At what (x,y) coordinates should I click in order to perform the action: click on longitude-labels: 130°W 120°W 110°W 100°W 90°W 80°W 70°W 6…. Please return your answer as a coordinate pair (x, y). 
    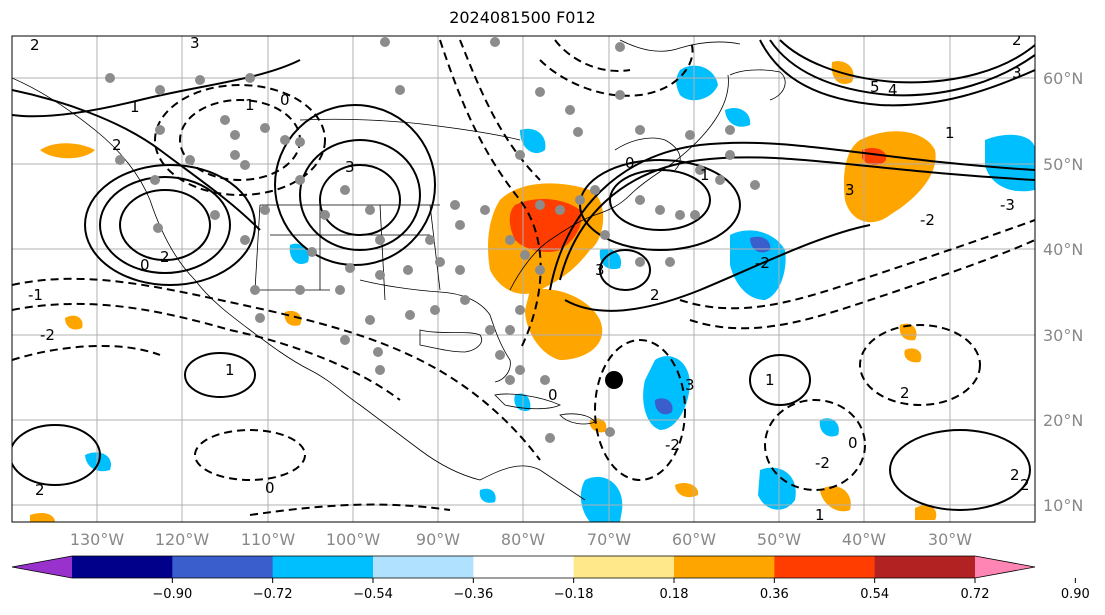
    Looking at the image, I should click on (521, 539).